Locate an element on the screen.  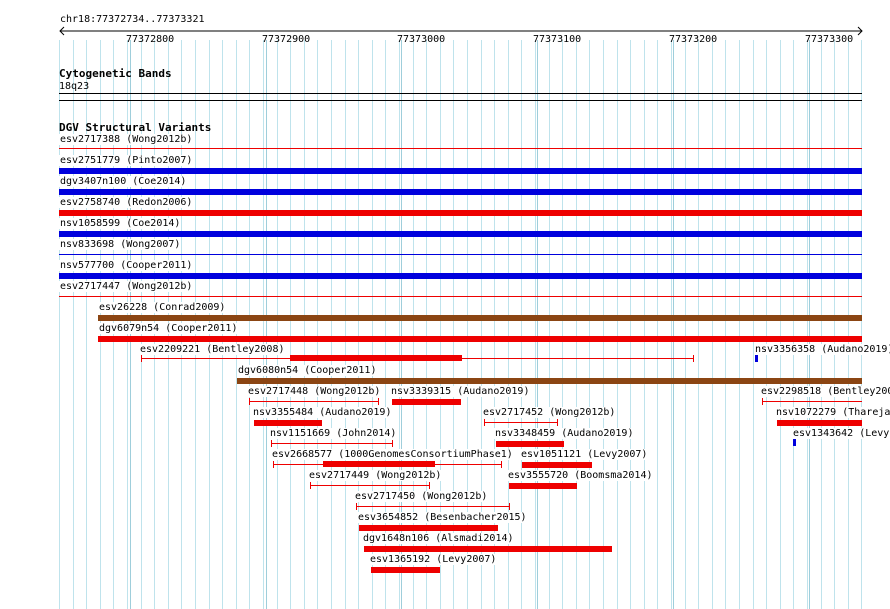
dgv-feature-label: esv2298518 (Bentley2008) is located at coordinates (825, 391).